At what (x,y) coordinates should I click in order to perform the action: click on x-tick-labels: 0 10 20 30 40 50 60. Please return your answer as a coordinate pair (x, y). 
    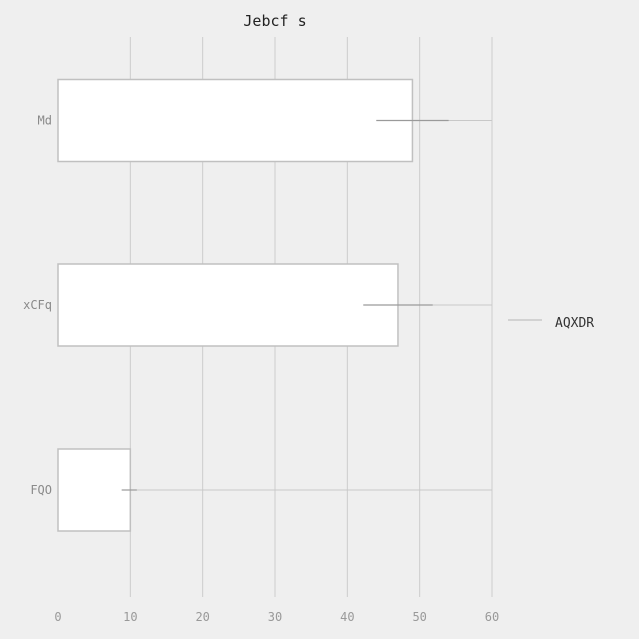
    Looking at the image, I should click on (276, 617).